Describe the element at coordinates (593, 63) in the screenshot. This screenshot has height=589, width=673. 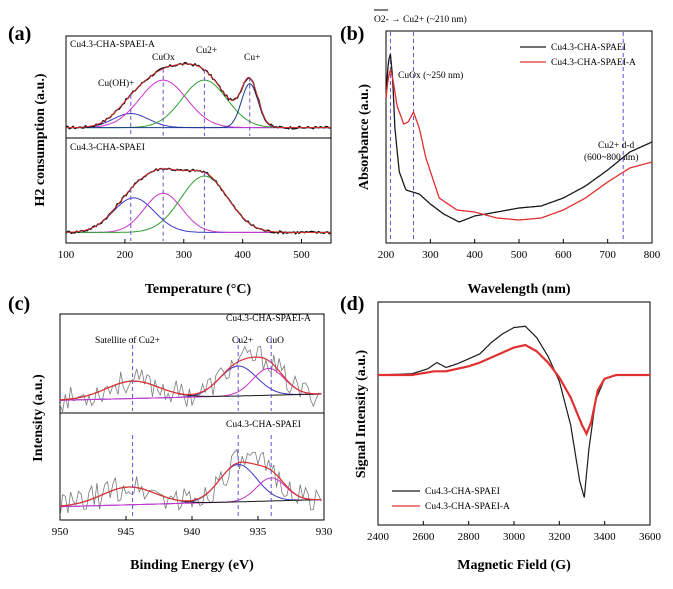
I see `legend-label-b-2: Cu4.3-CHA-SPAEI-A` at that location.